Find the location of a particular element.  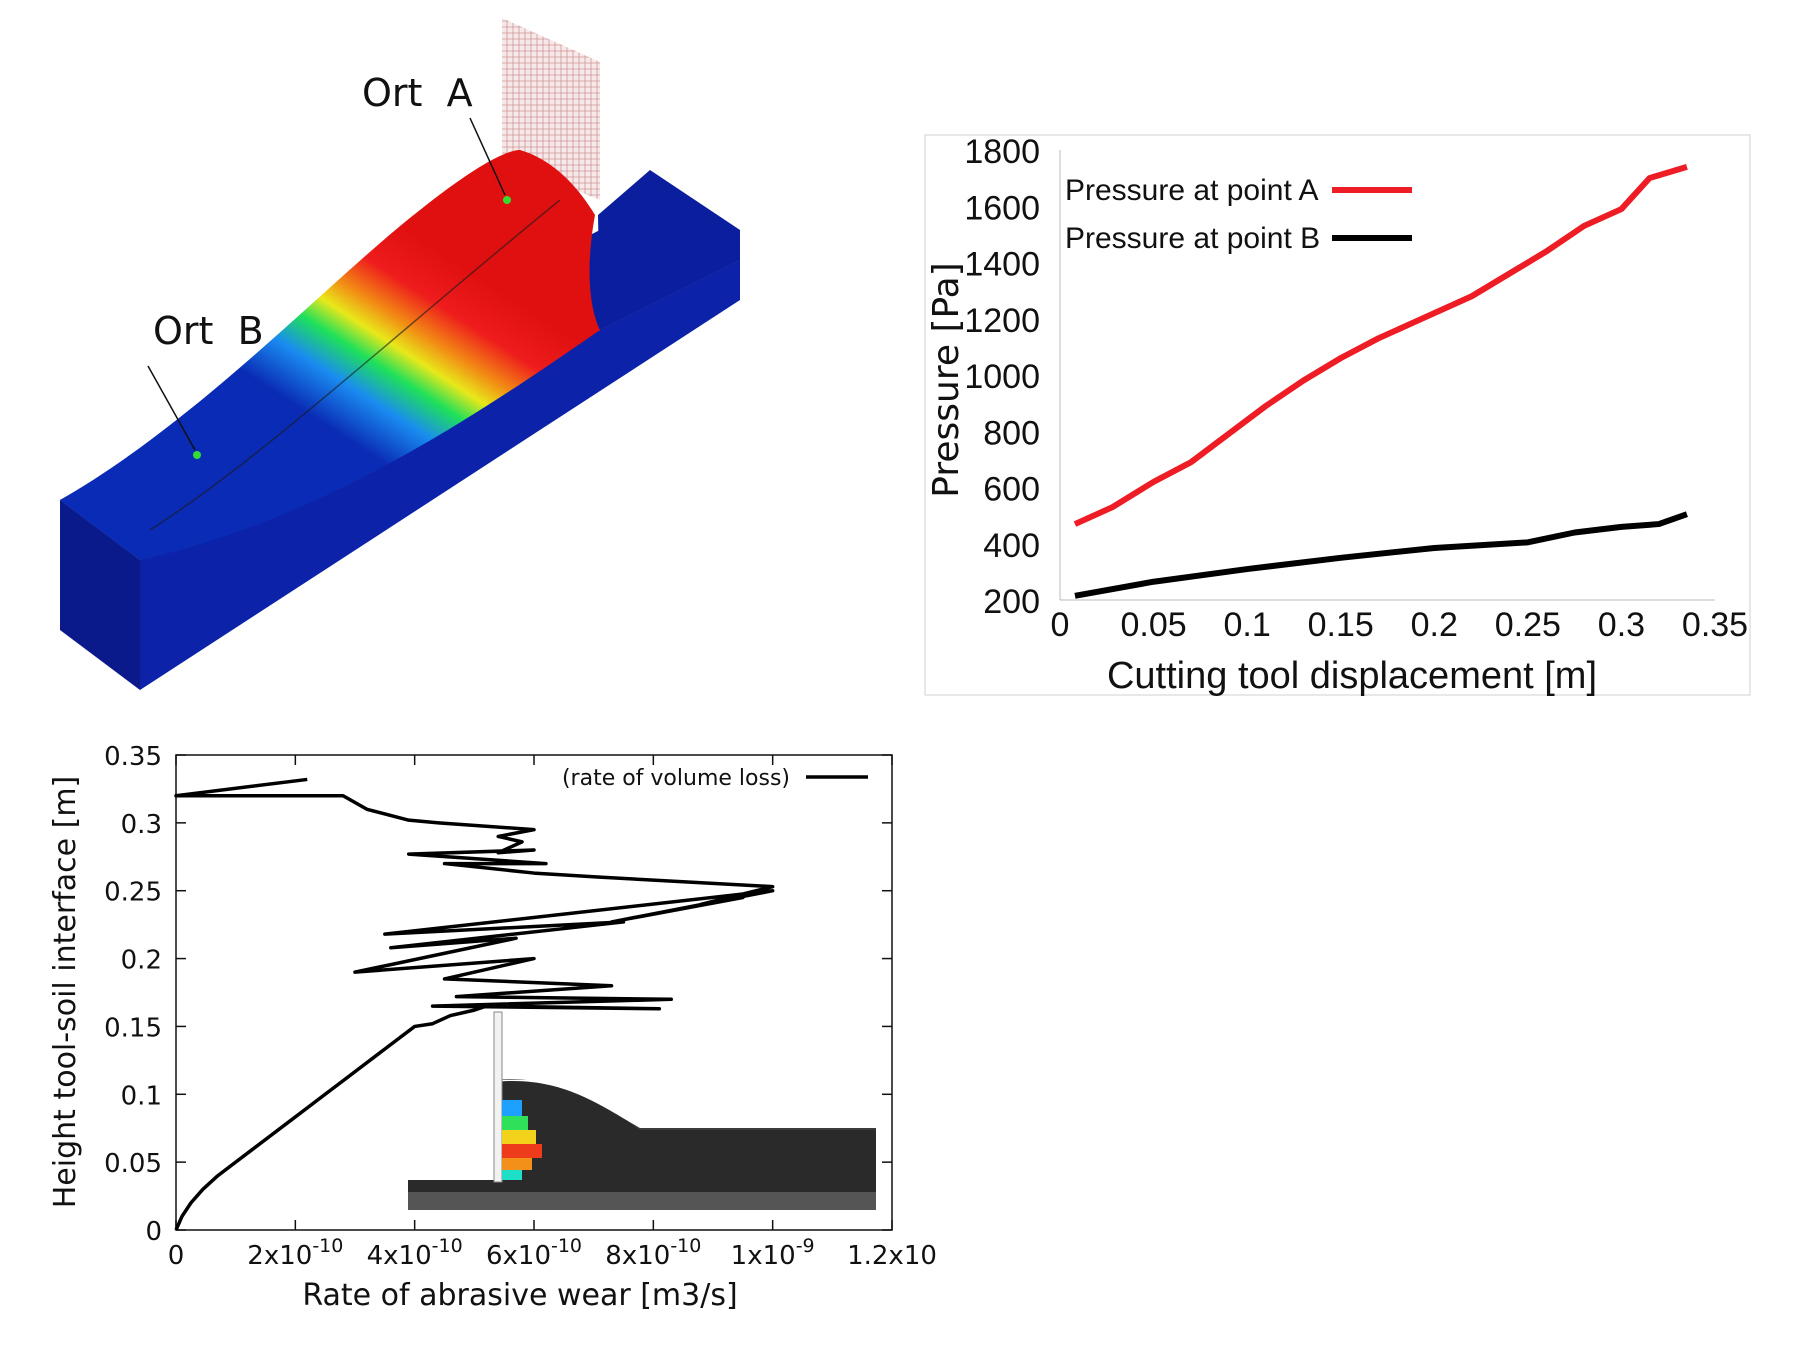

point-a-leader is located at coordinates (487, 156).